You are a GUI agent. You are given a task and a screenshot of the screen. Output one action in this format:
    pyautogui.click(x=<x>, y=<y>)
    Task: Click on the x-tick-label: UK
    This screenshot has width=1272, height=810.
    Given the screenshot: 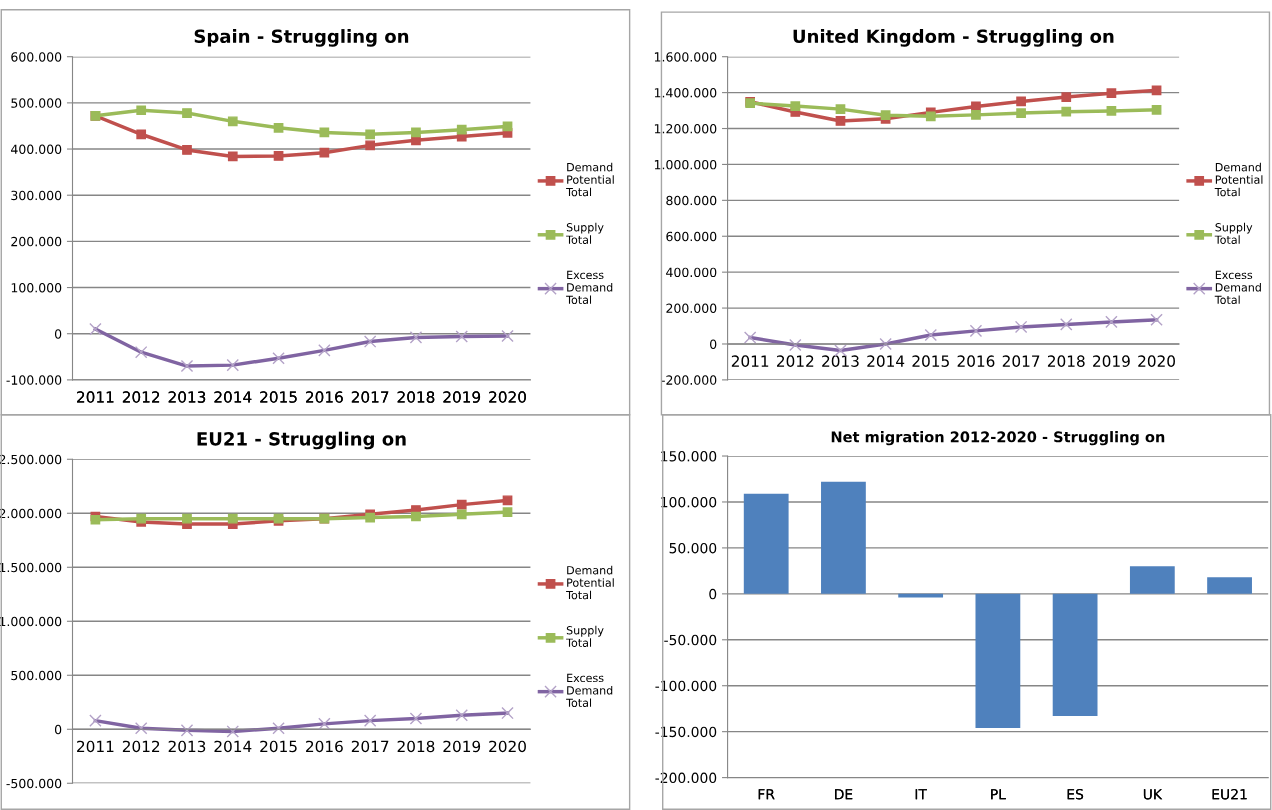 What is the action you would take?
    pyautogui.click(x=1153, y=794)
    